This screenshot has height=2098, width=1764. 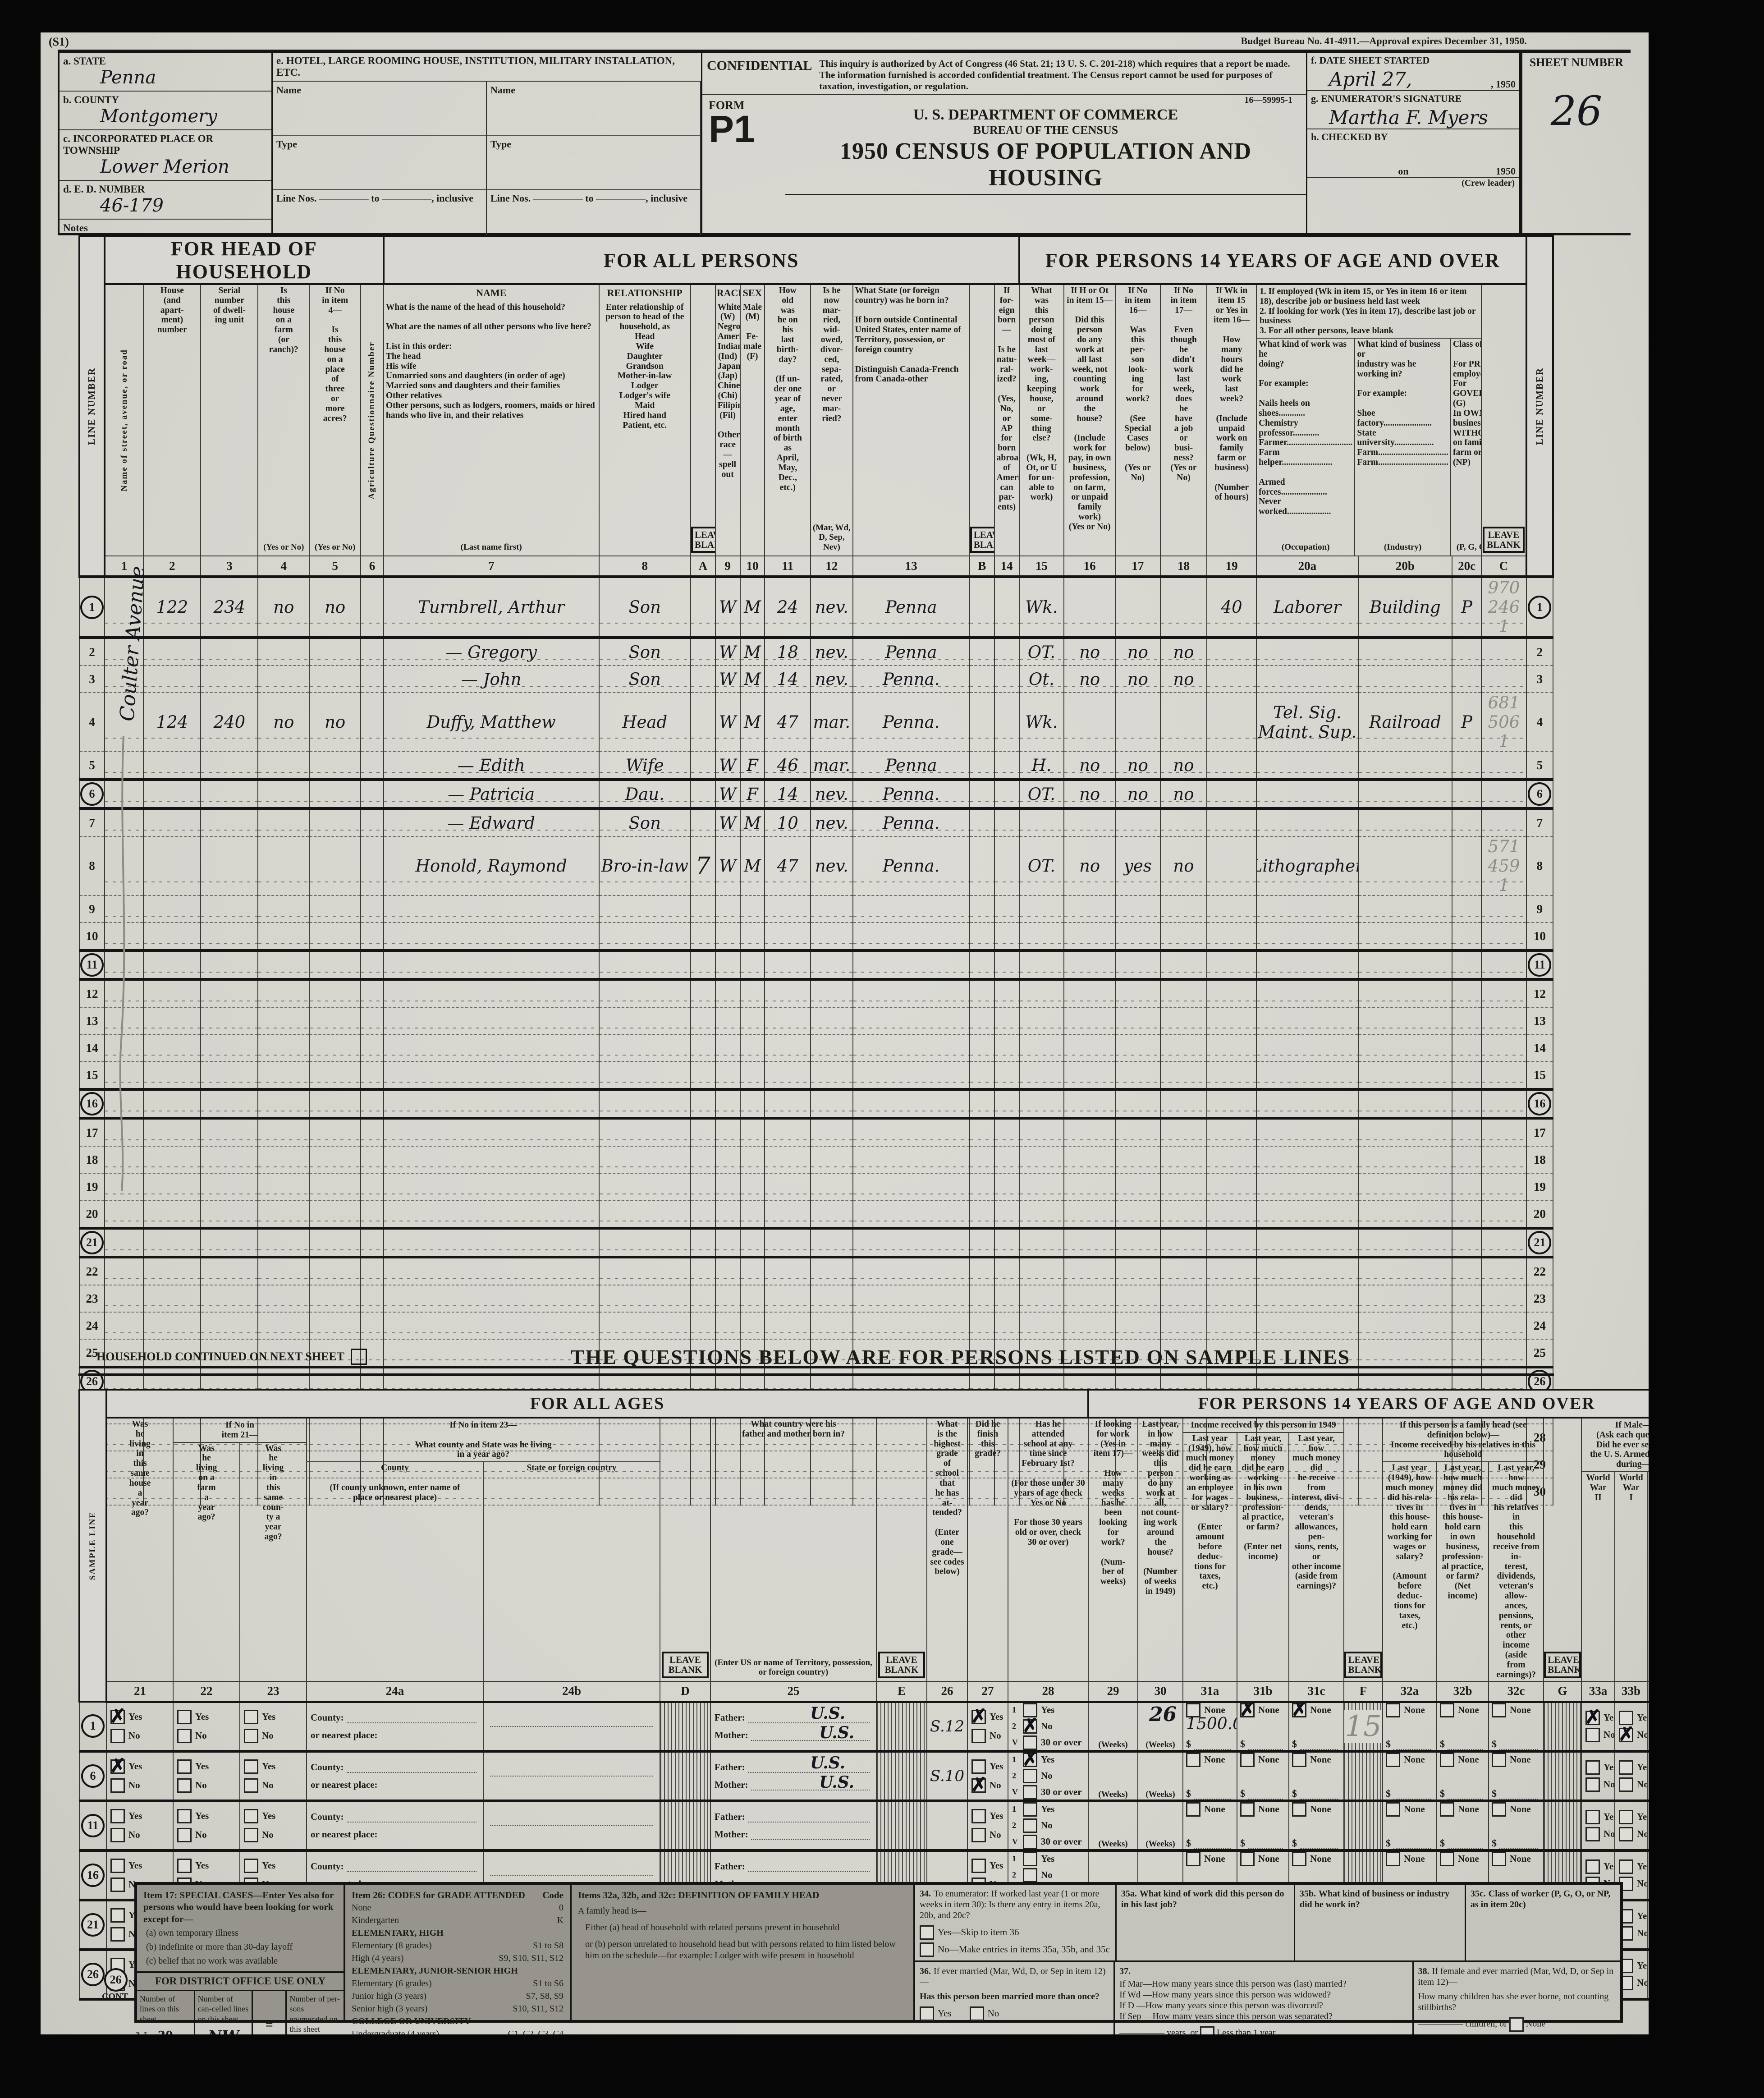 What do you see at coordinates (283, 909) in the screenshot?
I see `cell-farm-line9` at bounding box center [283, 909].